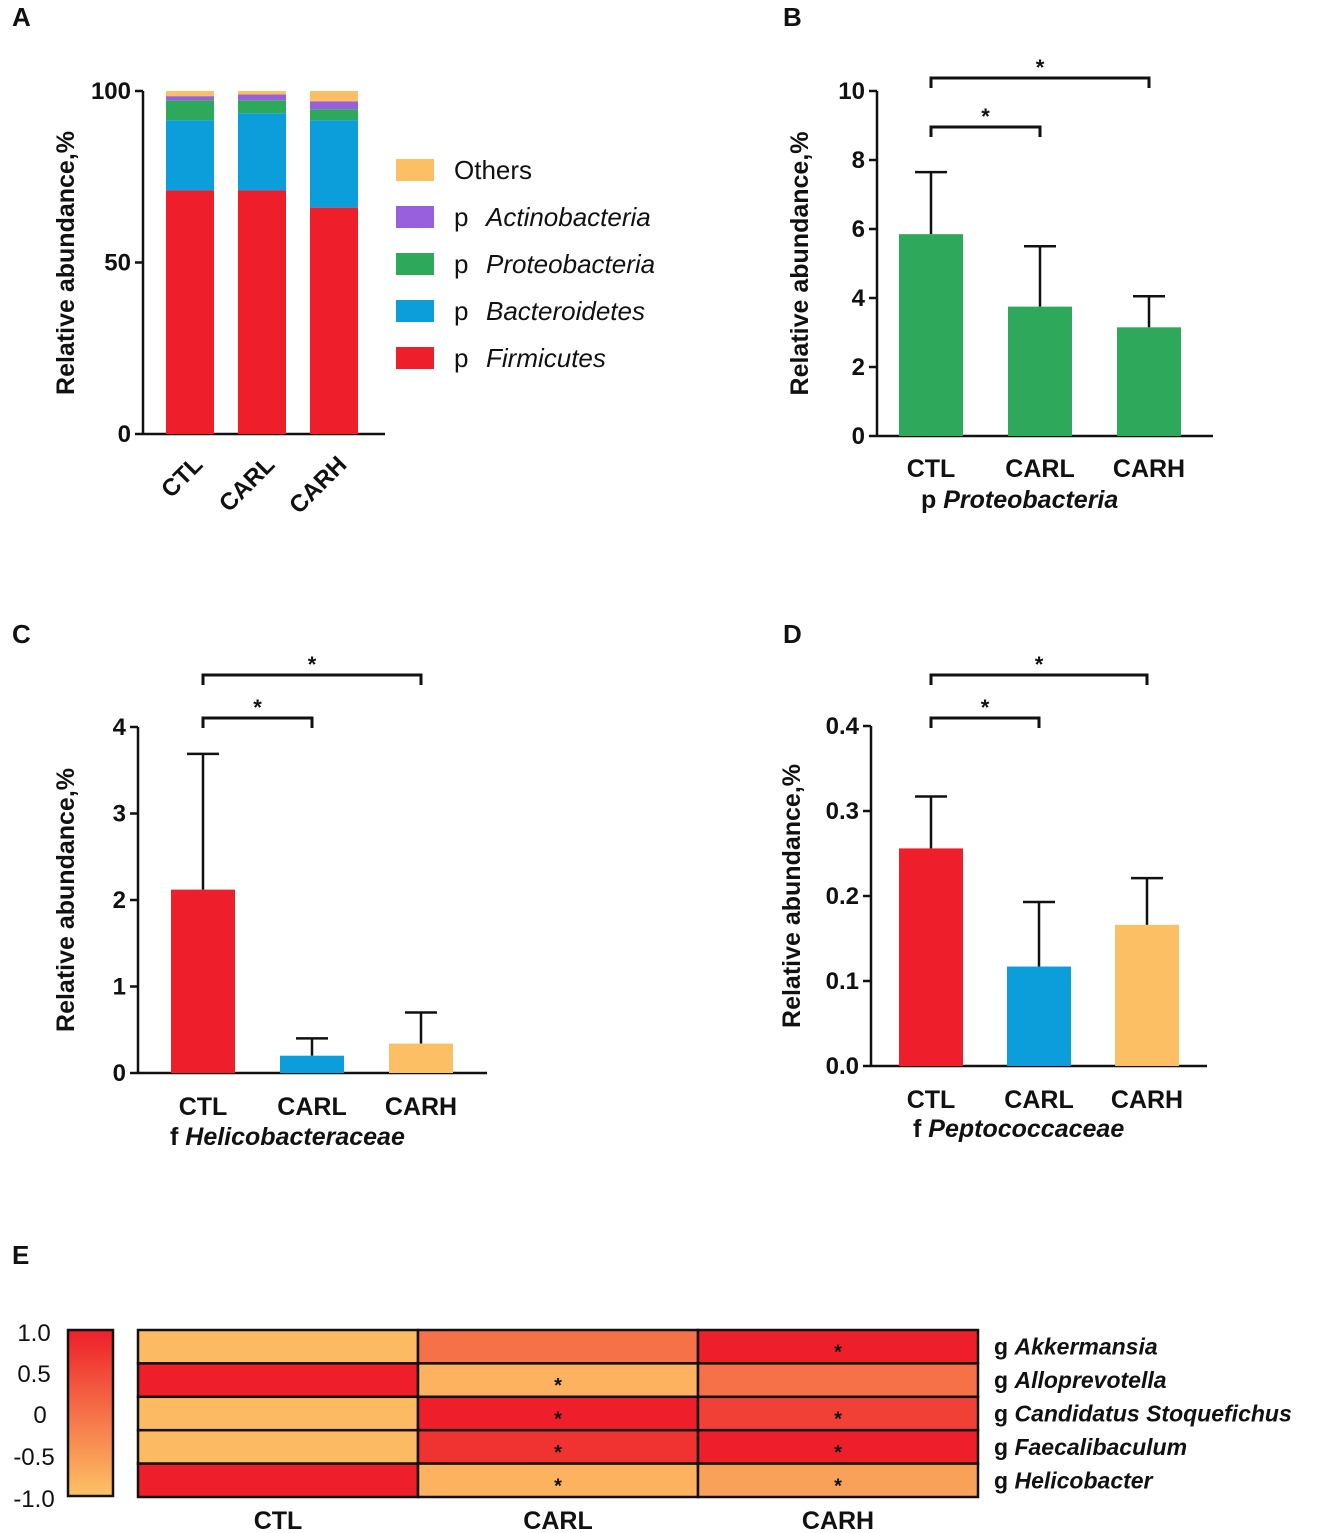 The height and width of the screenshot is (1533, 1336). I want to click on y-tick-label-c: 2, so click(119, 900).